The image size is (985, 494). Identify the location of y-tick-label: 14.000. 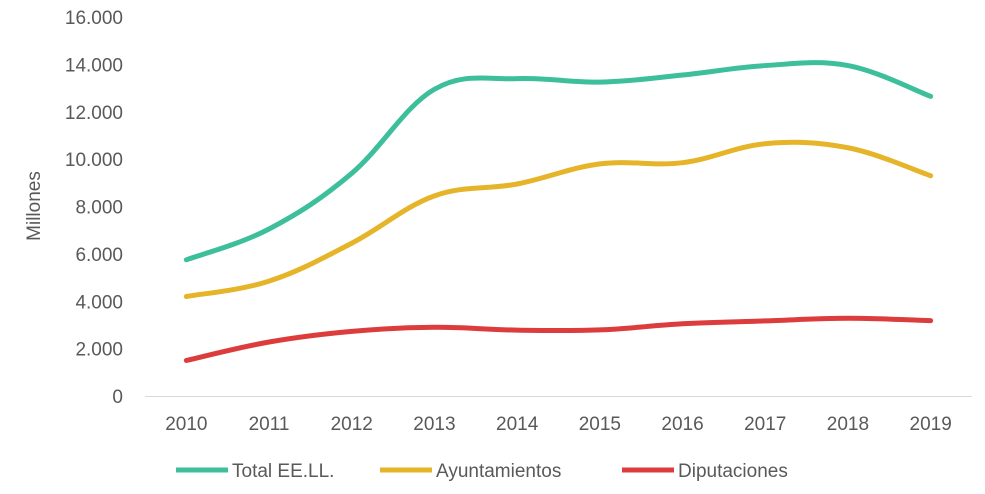
(94, 65).